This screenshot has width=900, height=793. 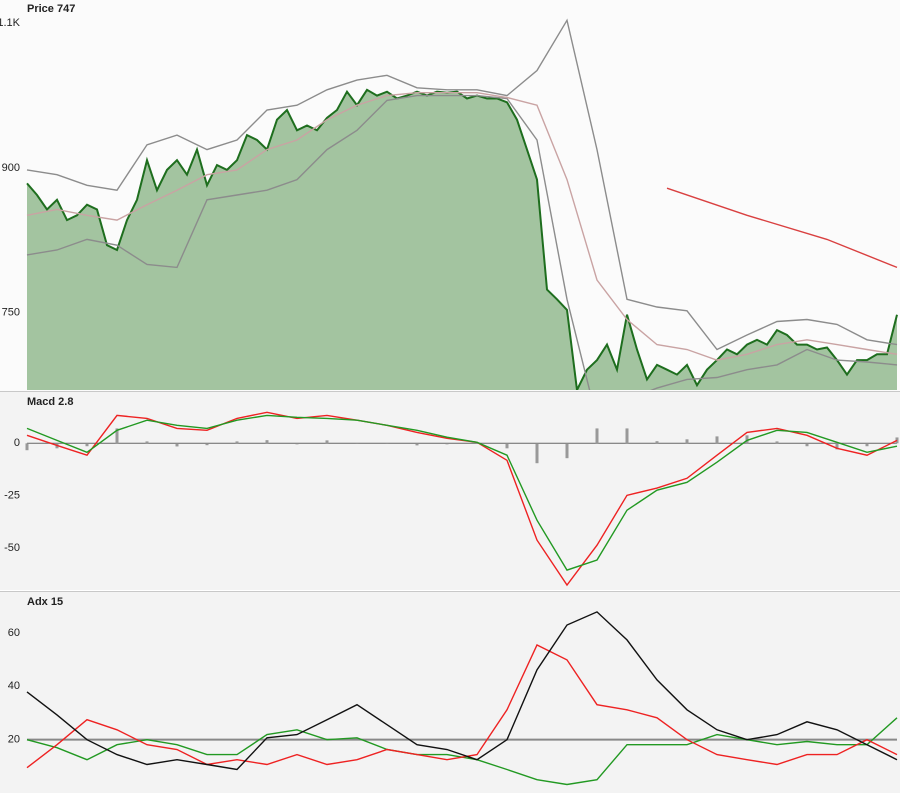 I want to click on y-tick-label: 20, so click(x=14, y=740).